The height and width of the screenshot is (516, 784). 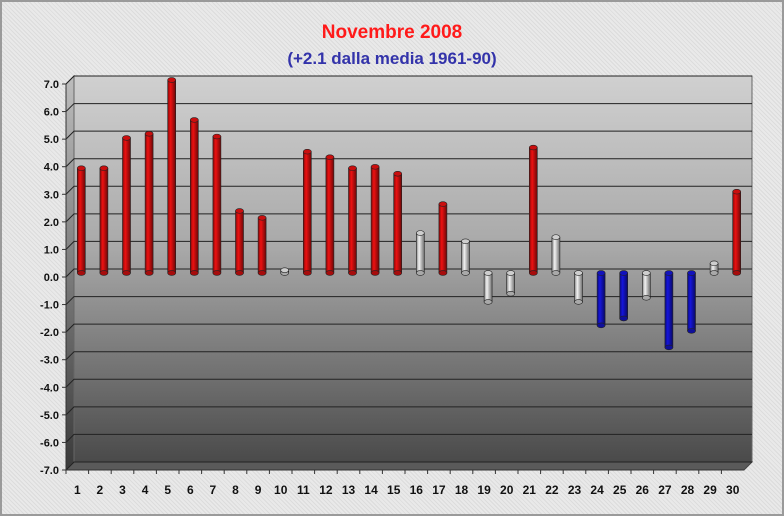 I want to click on floor, so click(x=409, y=466).